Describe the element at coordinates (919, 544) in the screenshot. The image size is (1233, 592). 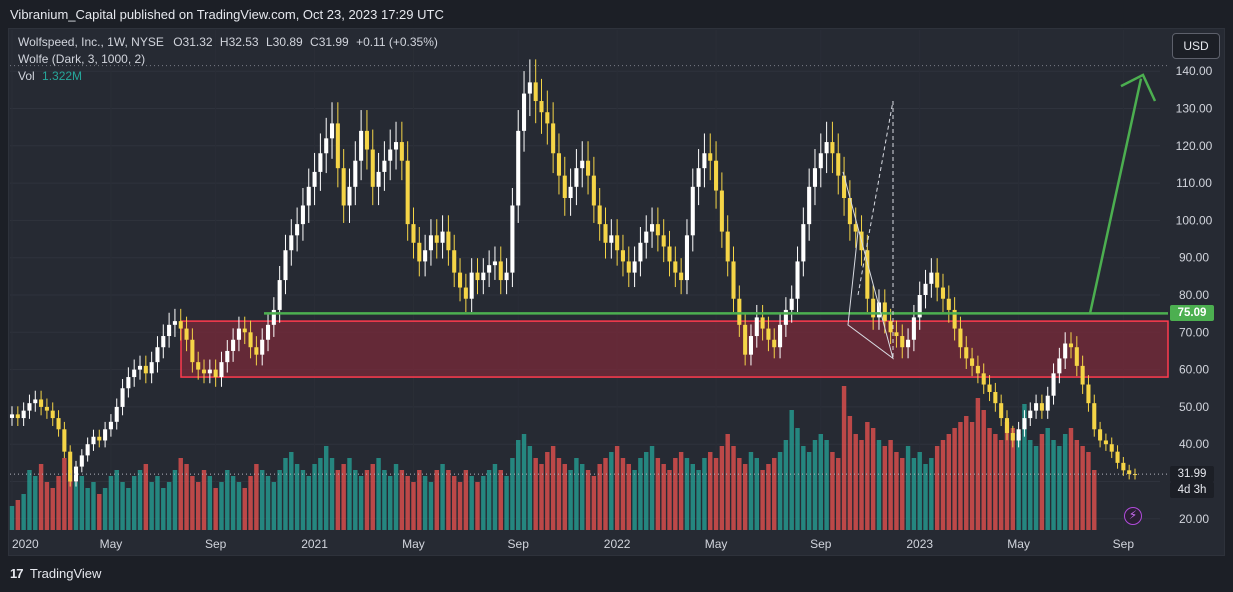
I see `time-tick-label: 2023` at that location.